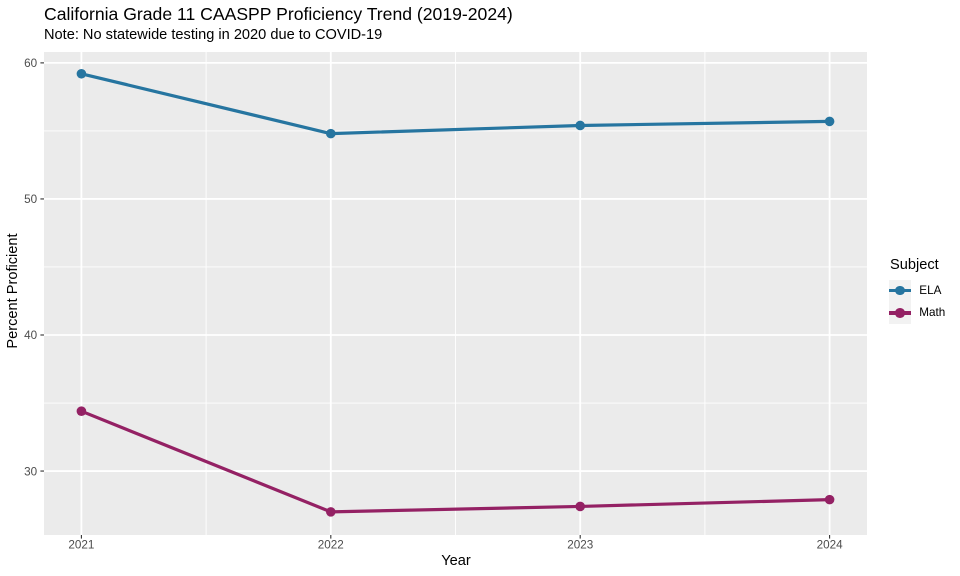 The image size is (960, 576). I want to click on y-axis-title: Percent Proficient, so click(13, 291).